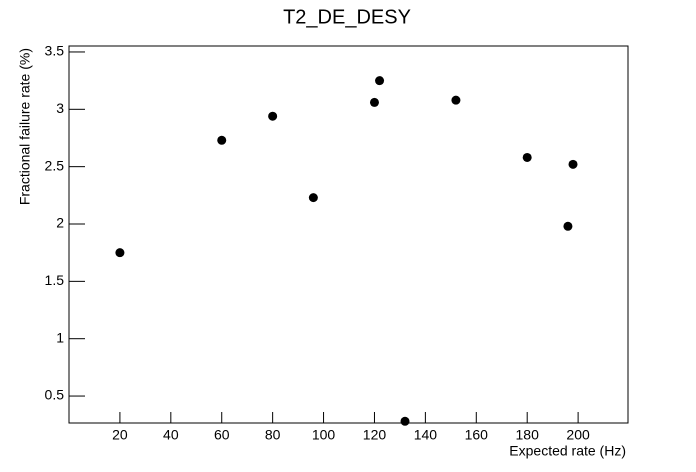 Image resolution: width=696 pixels, height=472 pixels. I want to click on x-tick-label: 120, so click(375, 435).